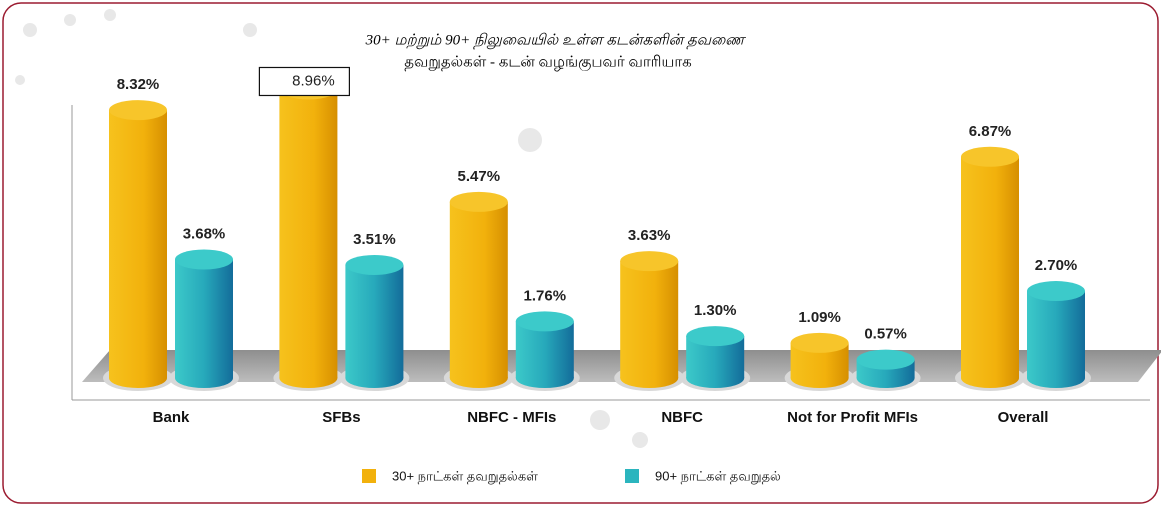  I want to click on data-label: 3.51%, so click(374, 239).